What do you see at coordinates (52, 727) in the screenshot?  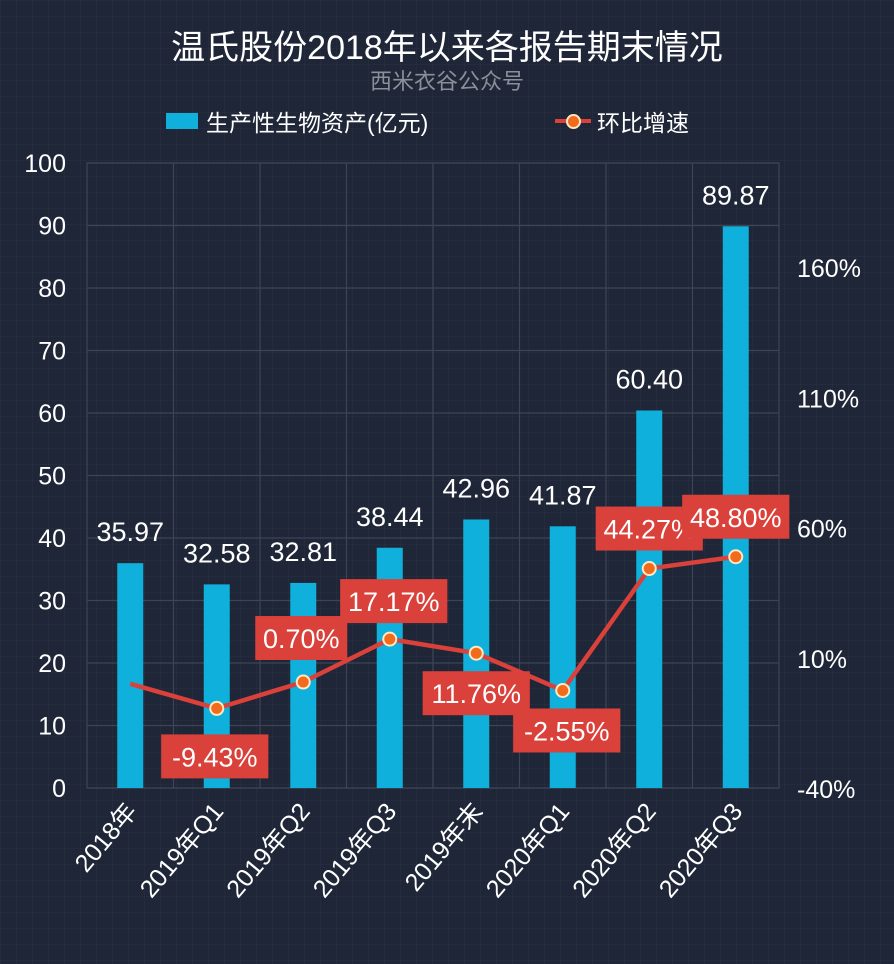 I see `left-axis-tick: 10` at bounding box center [52, 727].